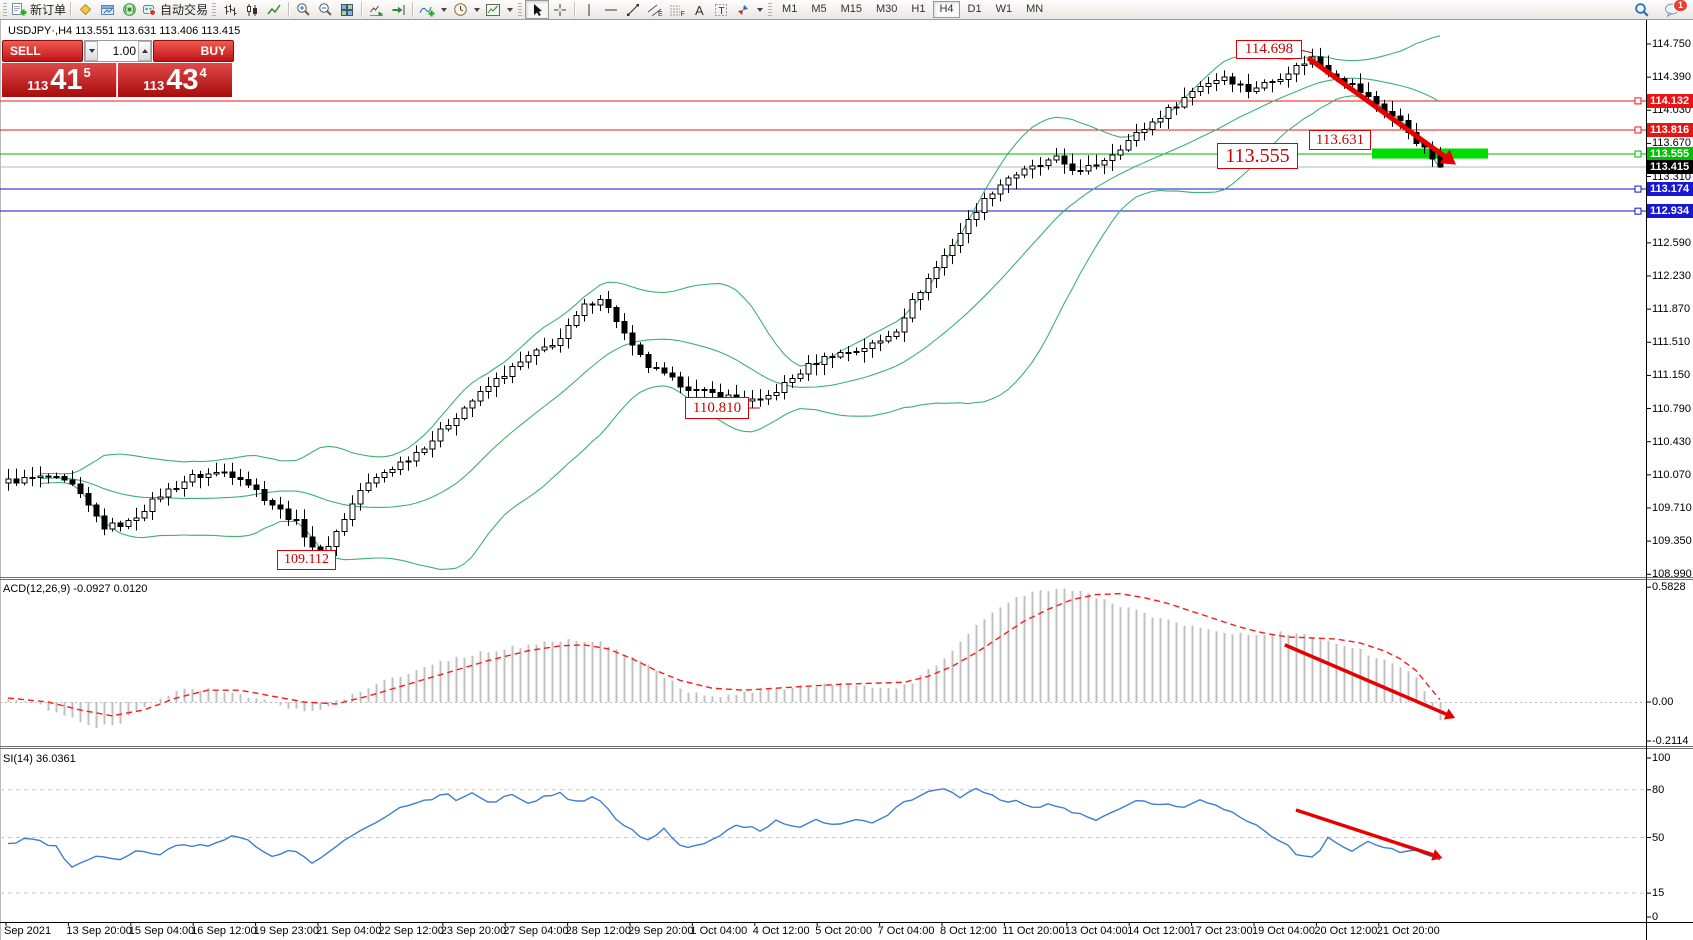 Image resolution: width=1693 pixels, height=940 pixels. Describe the element at coordinates (1671, 408) in the screenshot. I see `price-tick-label: 110.790` at that location.